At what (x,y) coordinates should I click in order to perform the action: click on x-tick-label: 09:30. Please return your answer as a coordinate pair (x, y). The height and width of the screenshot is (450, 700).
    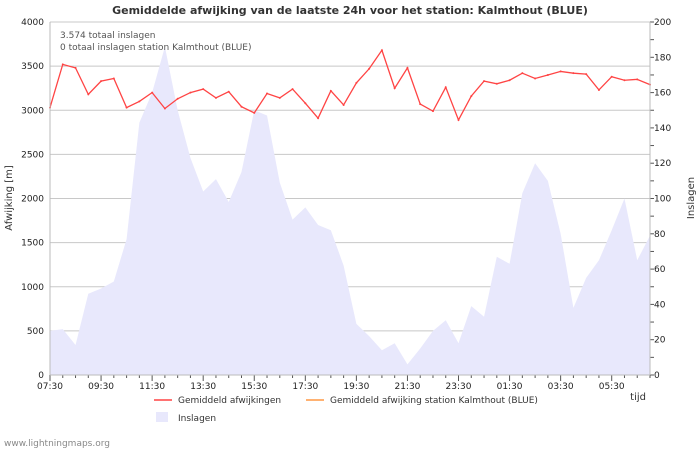
    Looking at the image, I should click on (101, 387).